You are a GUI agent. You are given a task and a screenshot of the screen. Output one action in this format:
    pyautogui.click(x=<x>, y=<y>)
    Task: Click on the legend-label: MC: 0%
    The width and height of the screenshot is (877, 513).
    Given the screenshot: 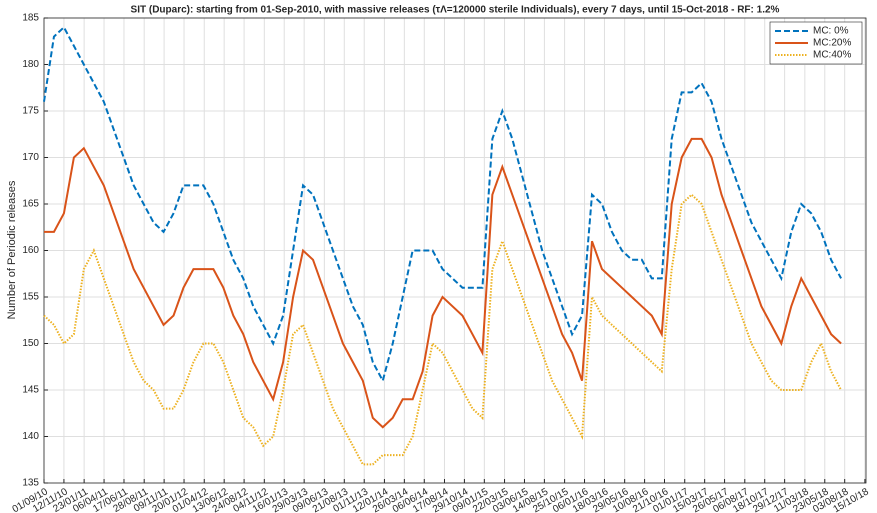 What is the action you would take?
    pyautogui.click(x=831, y=31)
    